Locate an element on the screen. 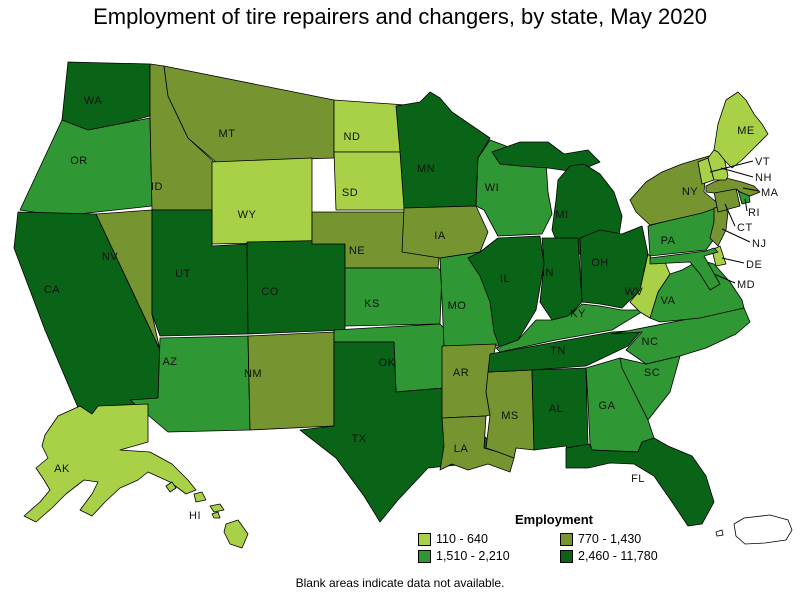  state-label-ma: MA is located at coordinates (770, 193).